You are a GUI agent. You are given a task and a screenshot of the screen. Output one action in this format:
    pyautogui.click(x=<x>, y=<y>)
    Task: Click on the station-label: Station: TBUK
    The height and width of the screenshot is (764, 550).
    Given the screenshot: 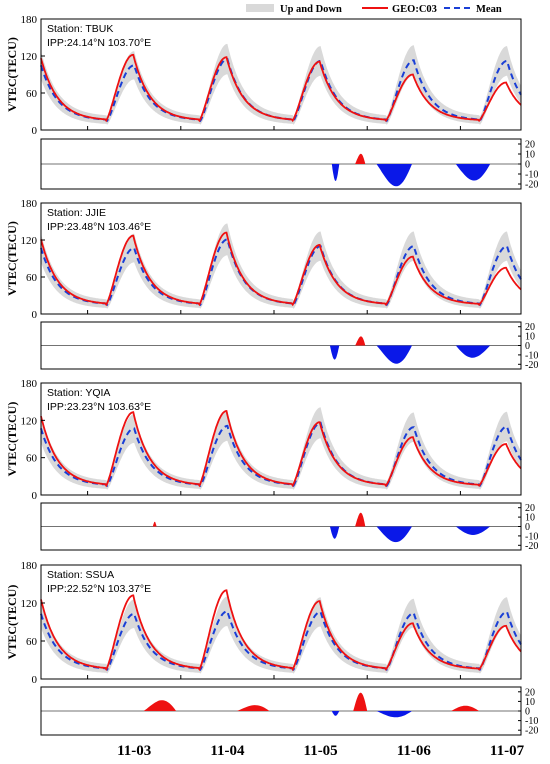 What is the action you would take?
    pyautogui.click(x=80, y=29)
    